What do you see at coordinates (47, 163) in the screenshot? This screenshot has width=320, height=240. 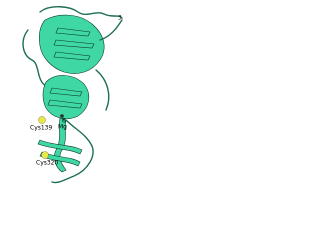 I see `label: Cys320` at bounding box center [47, 163].